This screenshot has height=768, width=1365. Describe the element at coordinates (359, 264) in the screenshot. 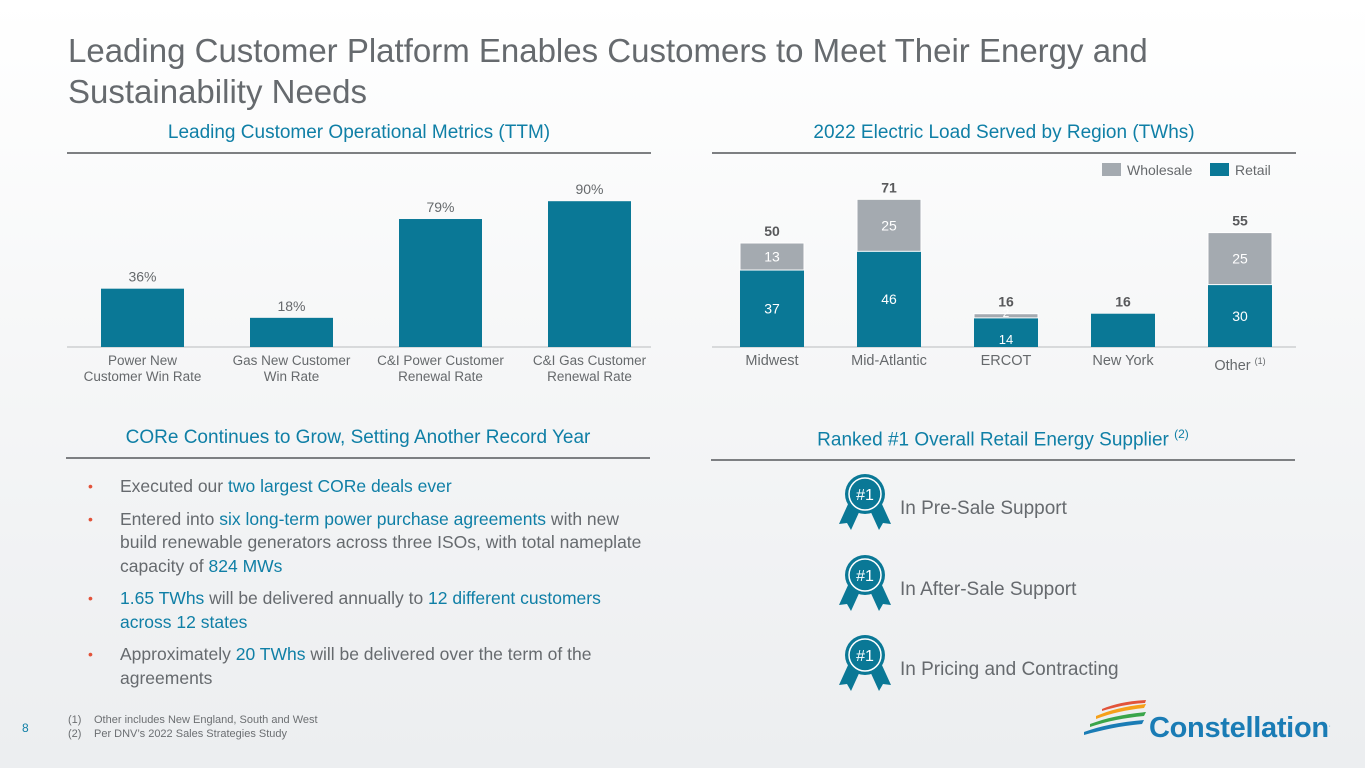

I see `metrics-bar-chart: 36% 18% 79% 90%` at that location.